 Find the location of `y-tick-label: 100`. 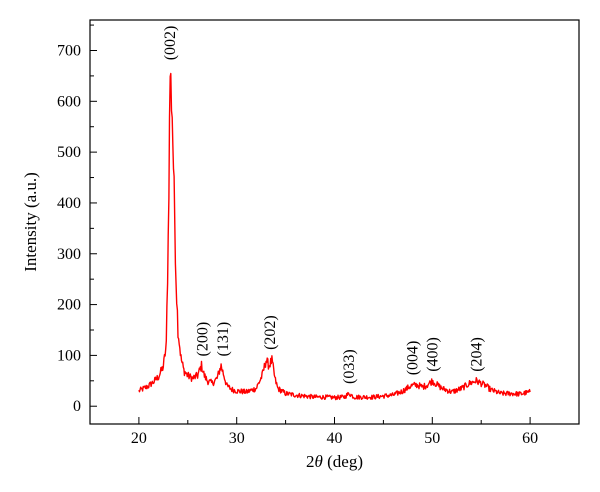

y-tick-label: 100 is located at coordinates (69, 355).